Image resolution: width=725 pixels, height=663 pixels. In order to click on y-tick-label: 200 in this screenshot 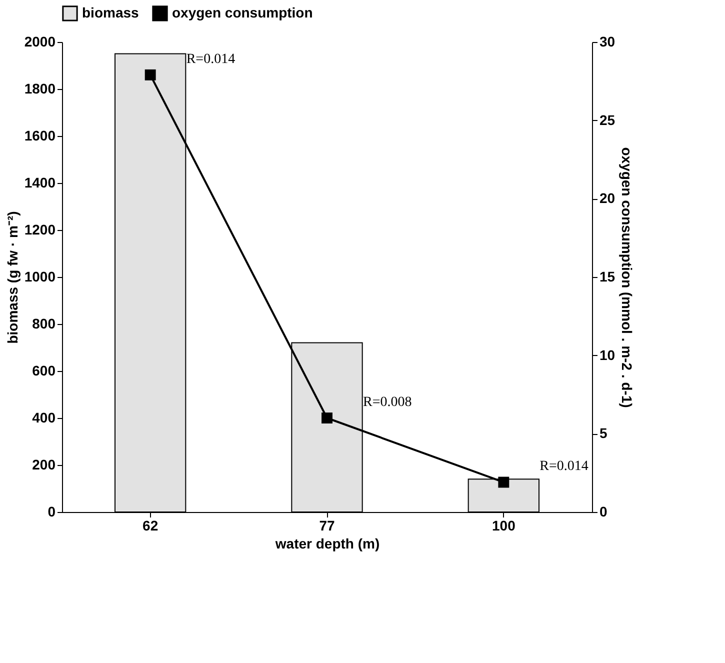, I will do `click(44, 464)`.